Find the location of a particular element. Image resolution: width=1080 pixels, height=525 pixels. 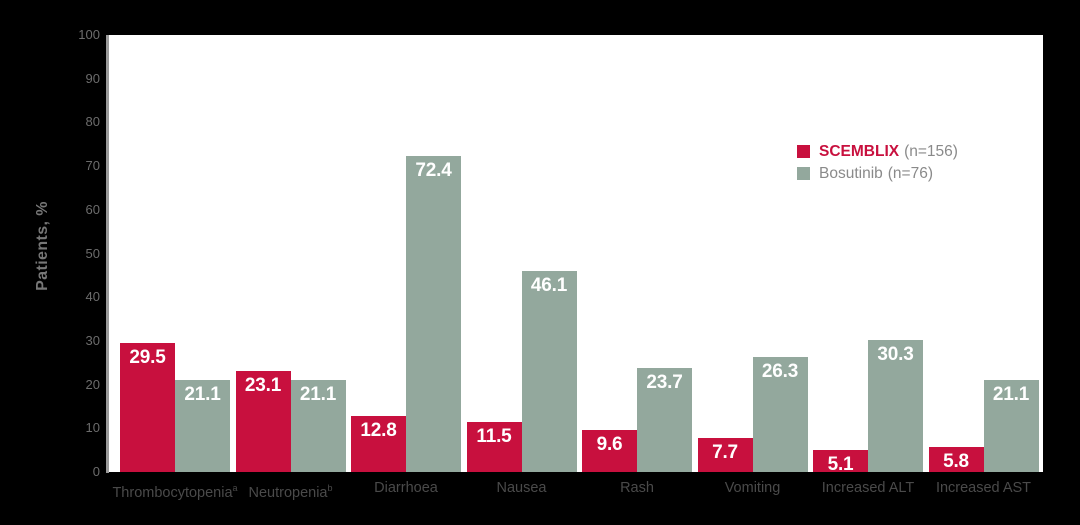

bar-value-label: 23.7 is located at coordinates (664, 383).